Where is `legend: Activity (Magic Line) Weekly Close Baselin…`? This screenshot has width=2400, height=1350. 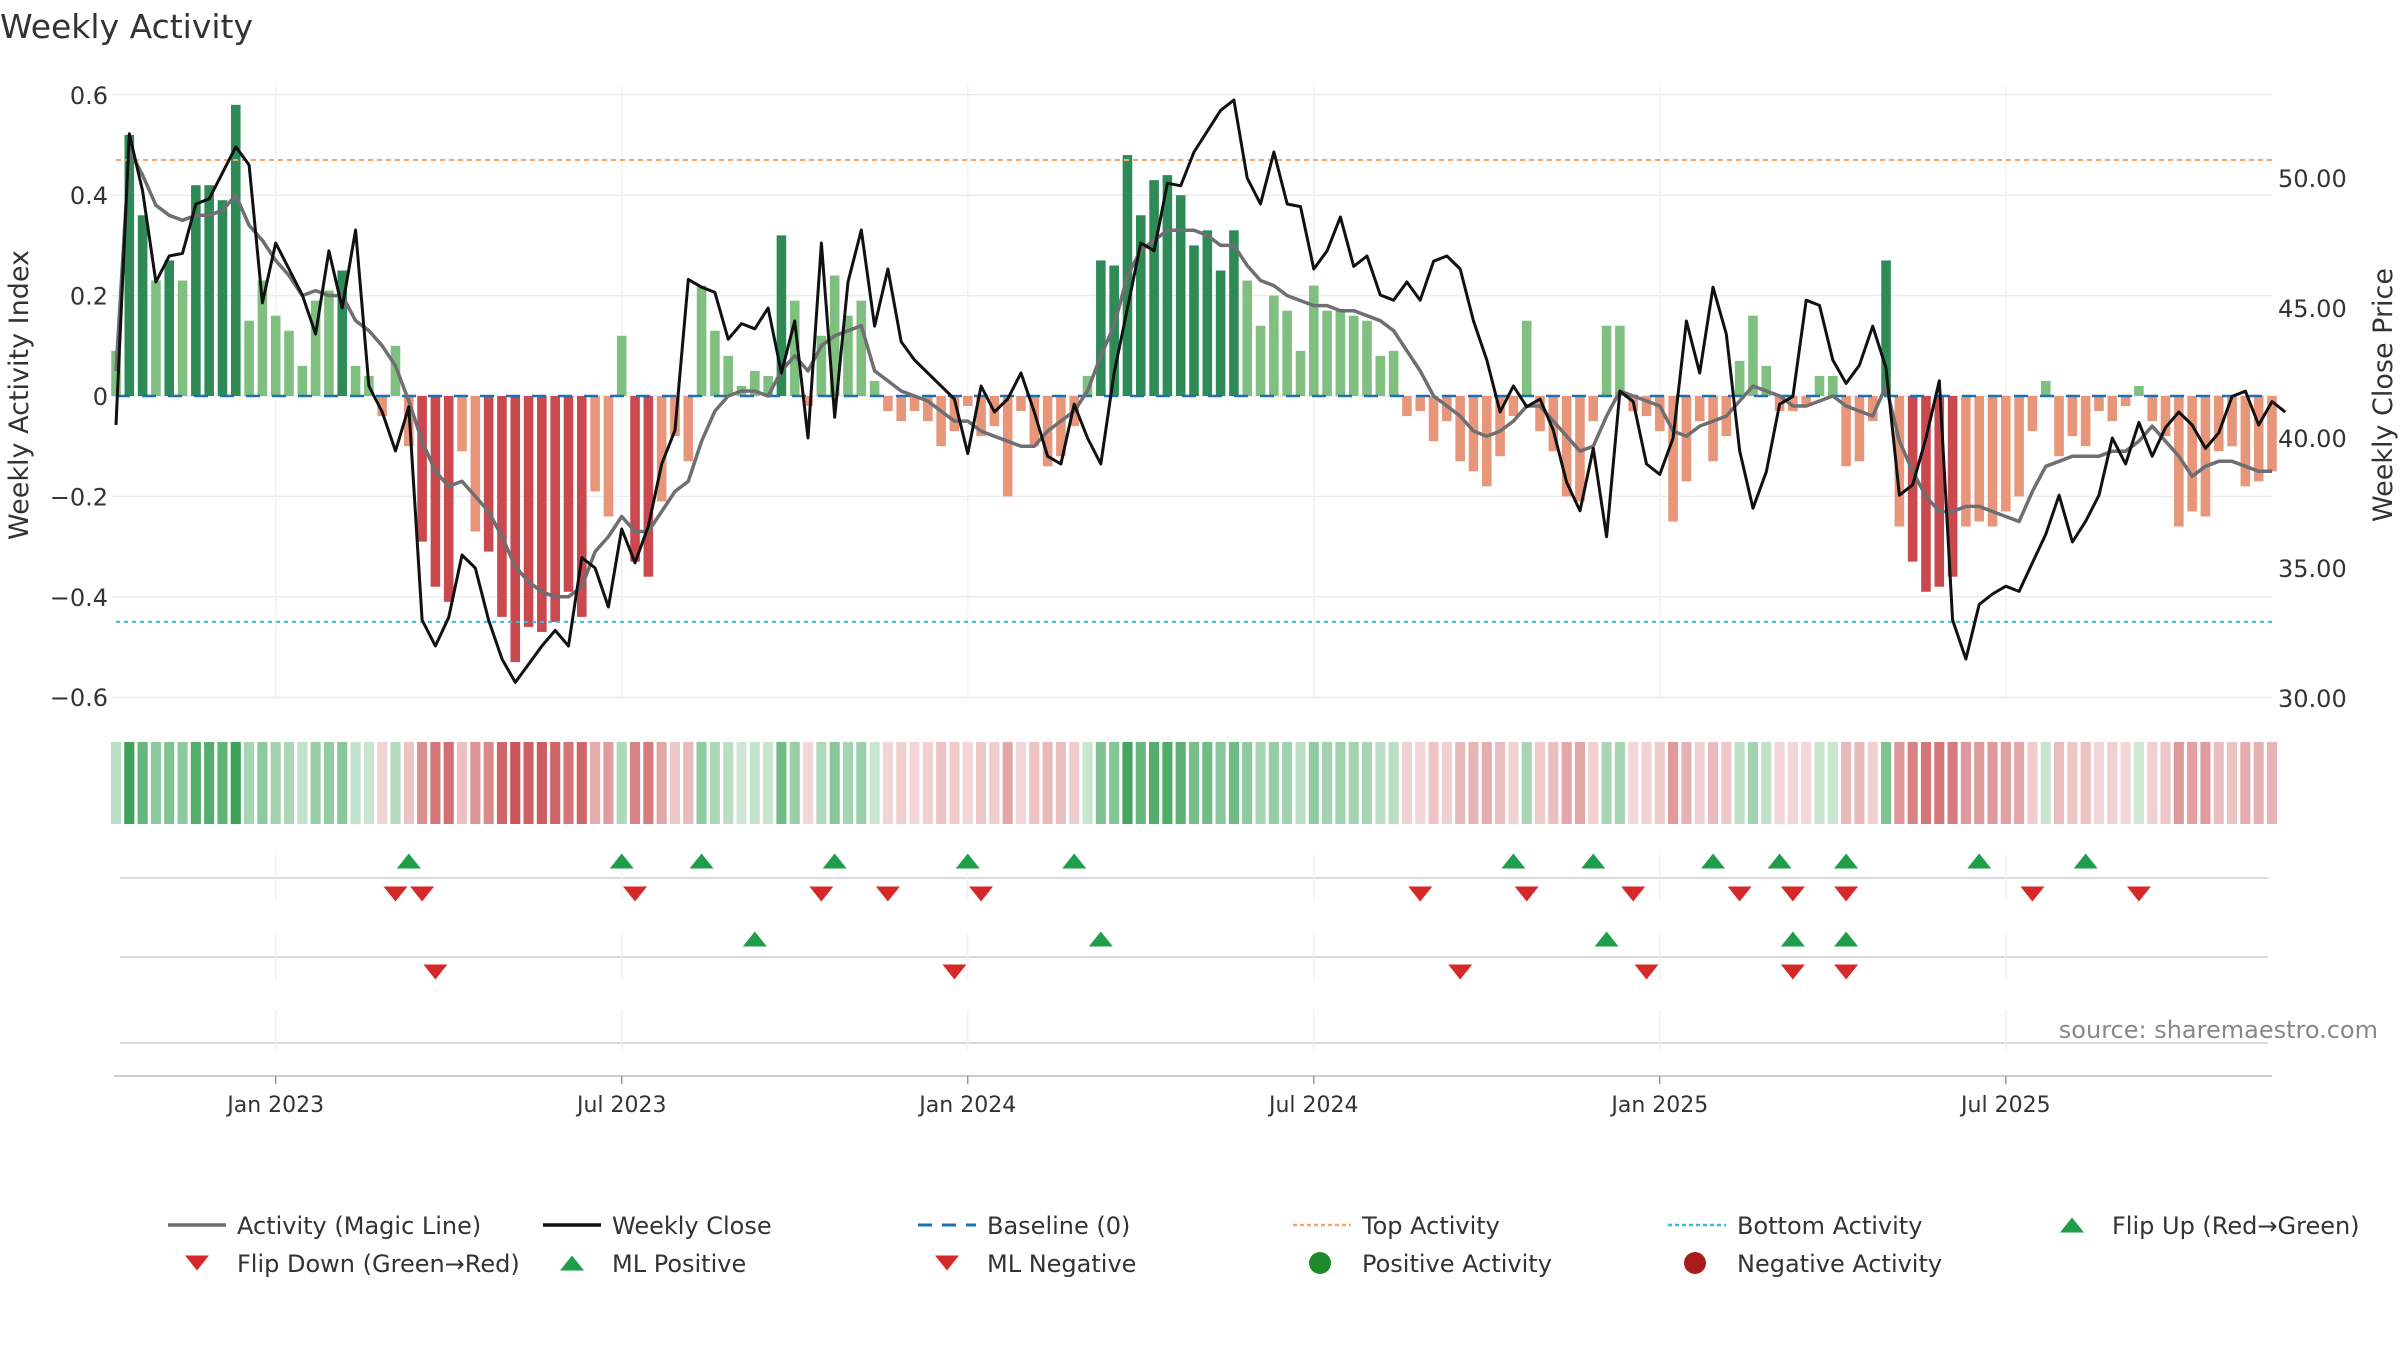
legend: Activity (Magic Line) Weekly Close Baselin… is located at coordinates (1264, 1245).